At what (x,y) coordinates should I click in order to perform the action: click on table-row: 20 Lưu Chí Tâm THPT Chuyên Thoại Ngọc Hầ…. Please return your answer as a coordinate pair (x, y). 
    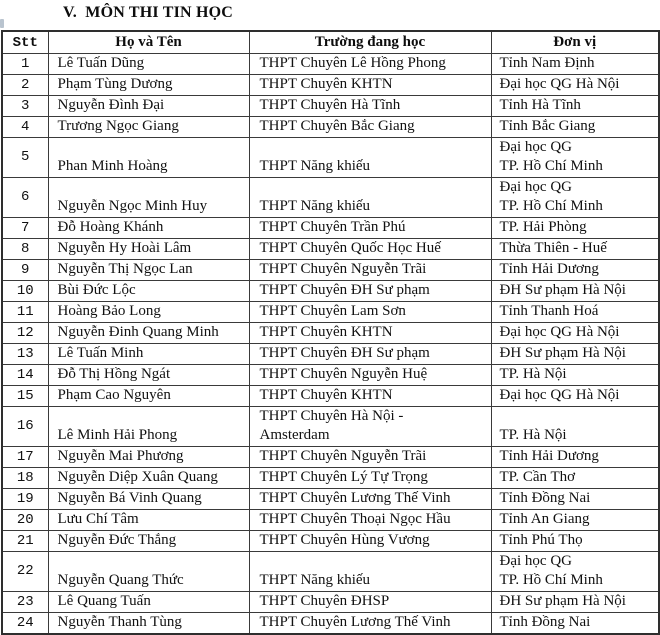
    Looking at the image, I should click on (330, 520).